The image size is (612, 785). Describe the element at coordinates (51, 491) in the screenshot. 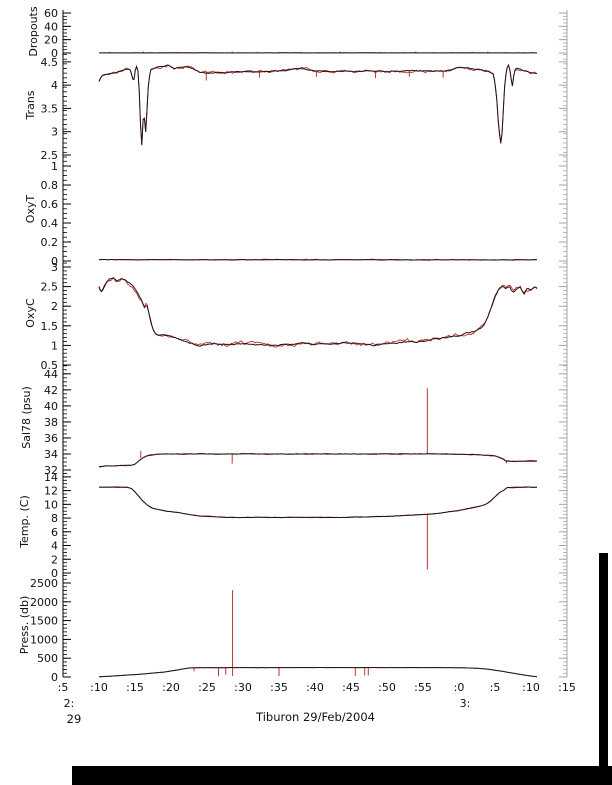

I see `temp-tick-label: 12` at that location.